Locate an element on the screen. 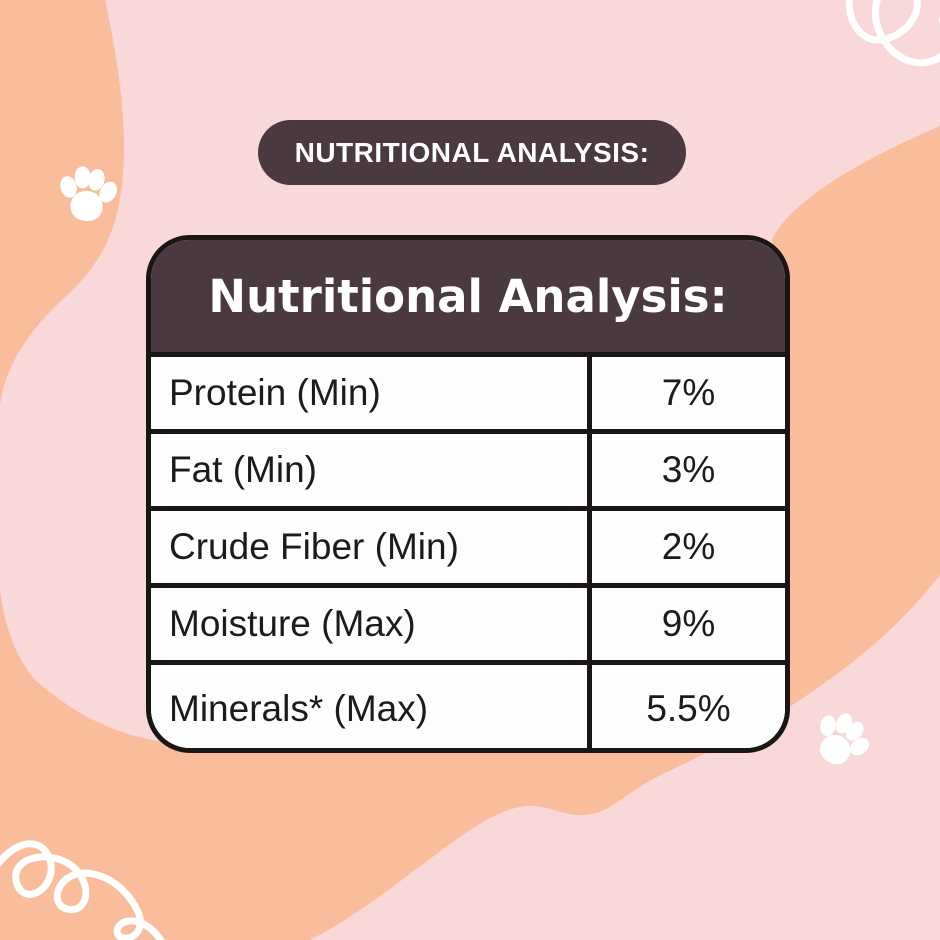  table-row: Moisture (Max) 9% is located at coordinates (468, 621).